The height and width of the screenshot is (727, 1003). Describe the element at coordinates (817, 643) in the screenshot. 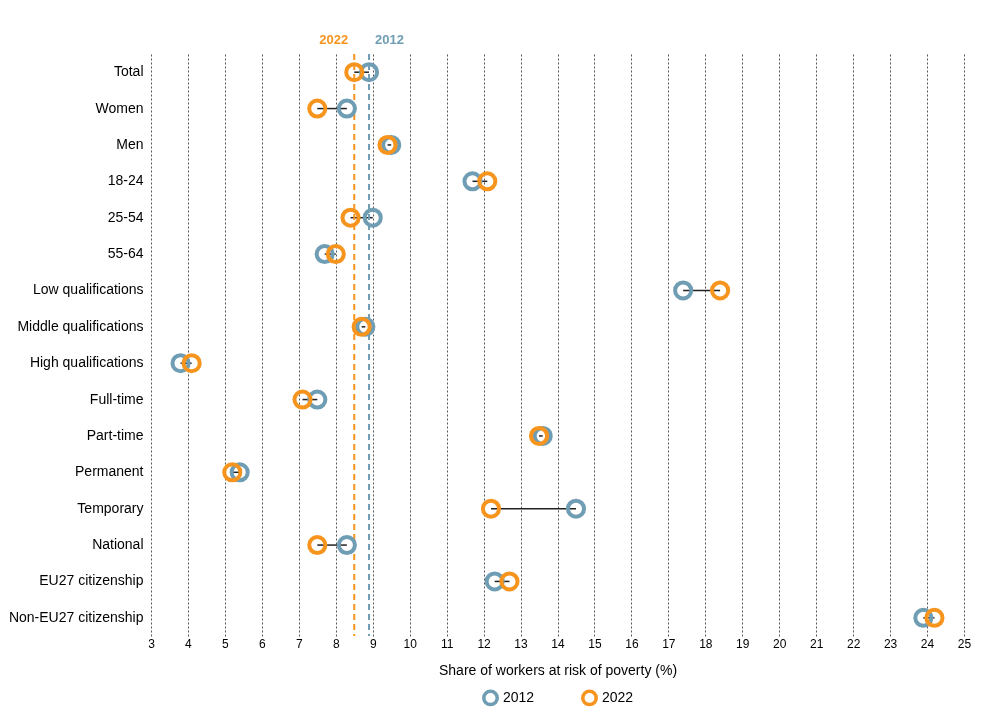

I see `x-tick-label: 21` at that location.